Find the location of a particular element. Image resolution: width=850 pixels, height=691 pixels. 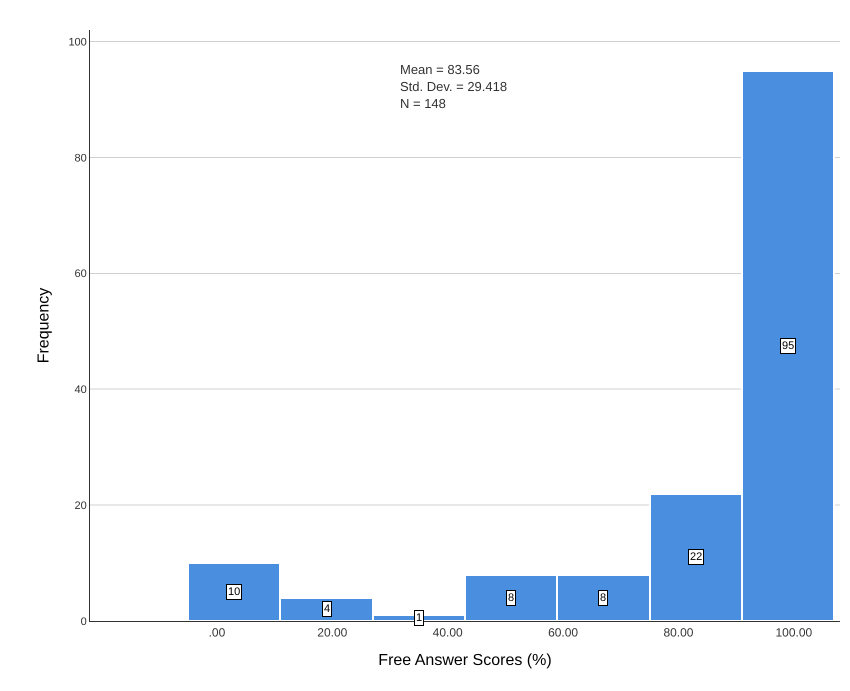

y-tick-label: 40 is located at coordinates (80, 390).